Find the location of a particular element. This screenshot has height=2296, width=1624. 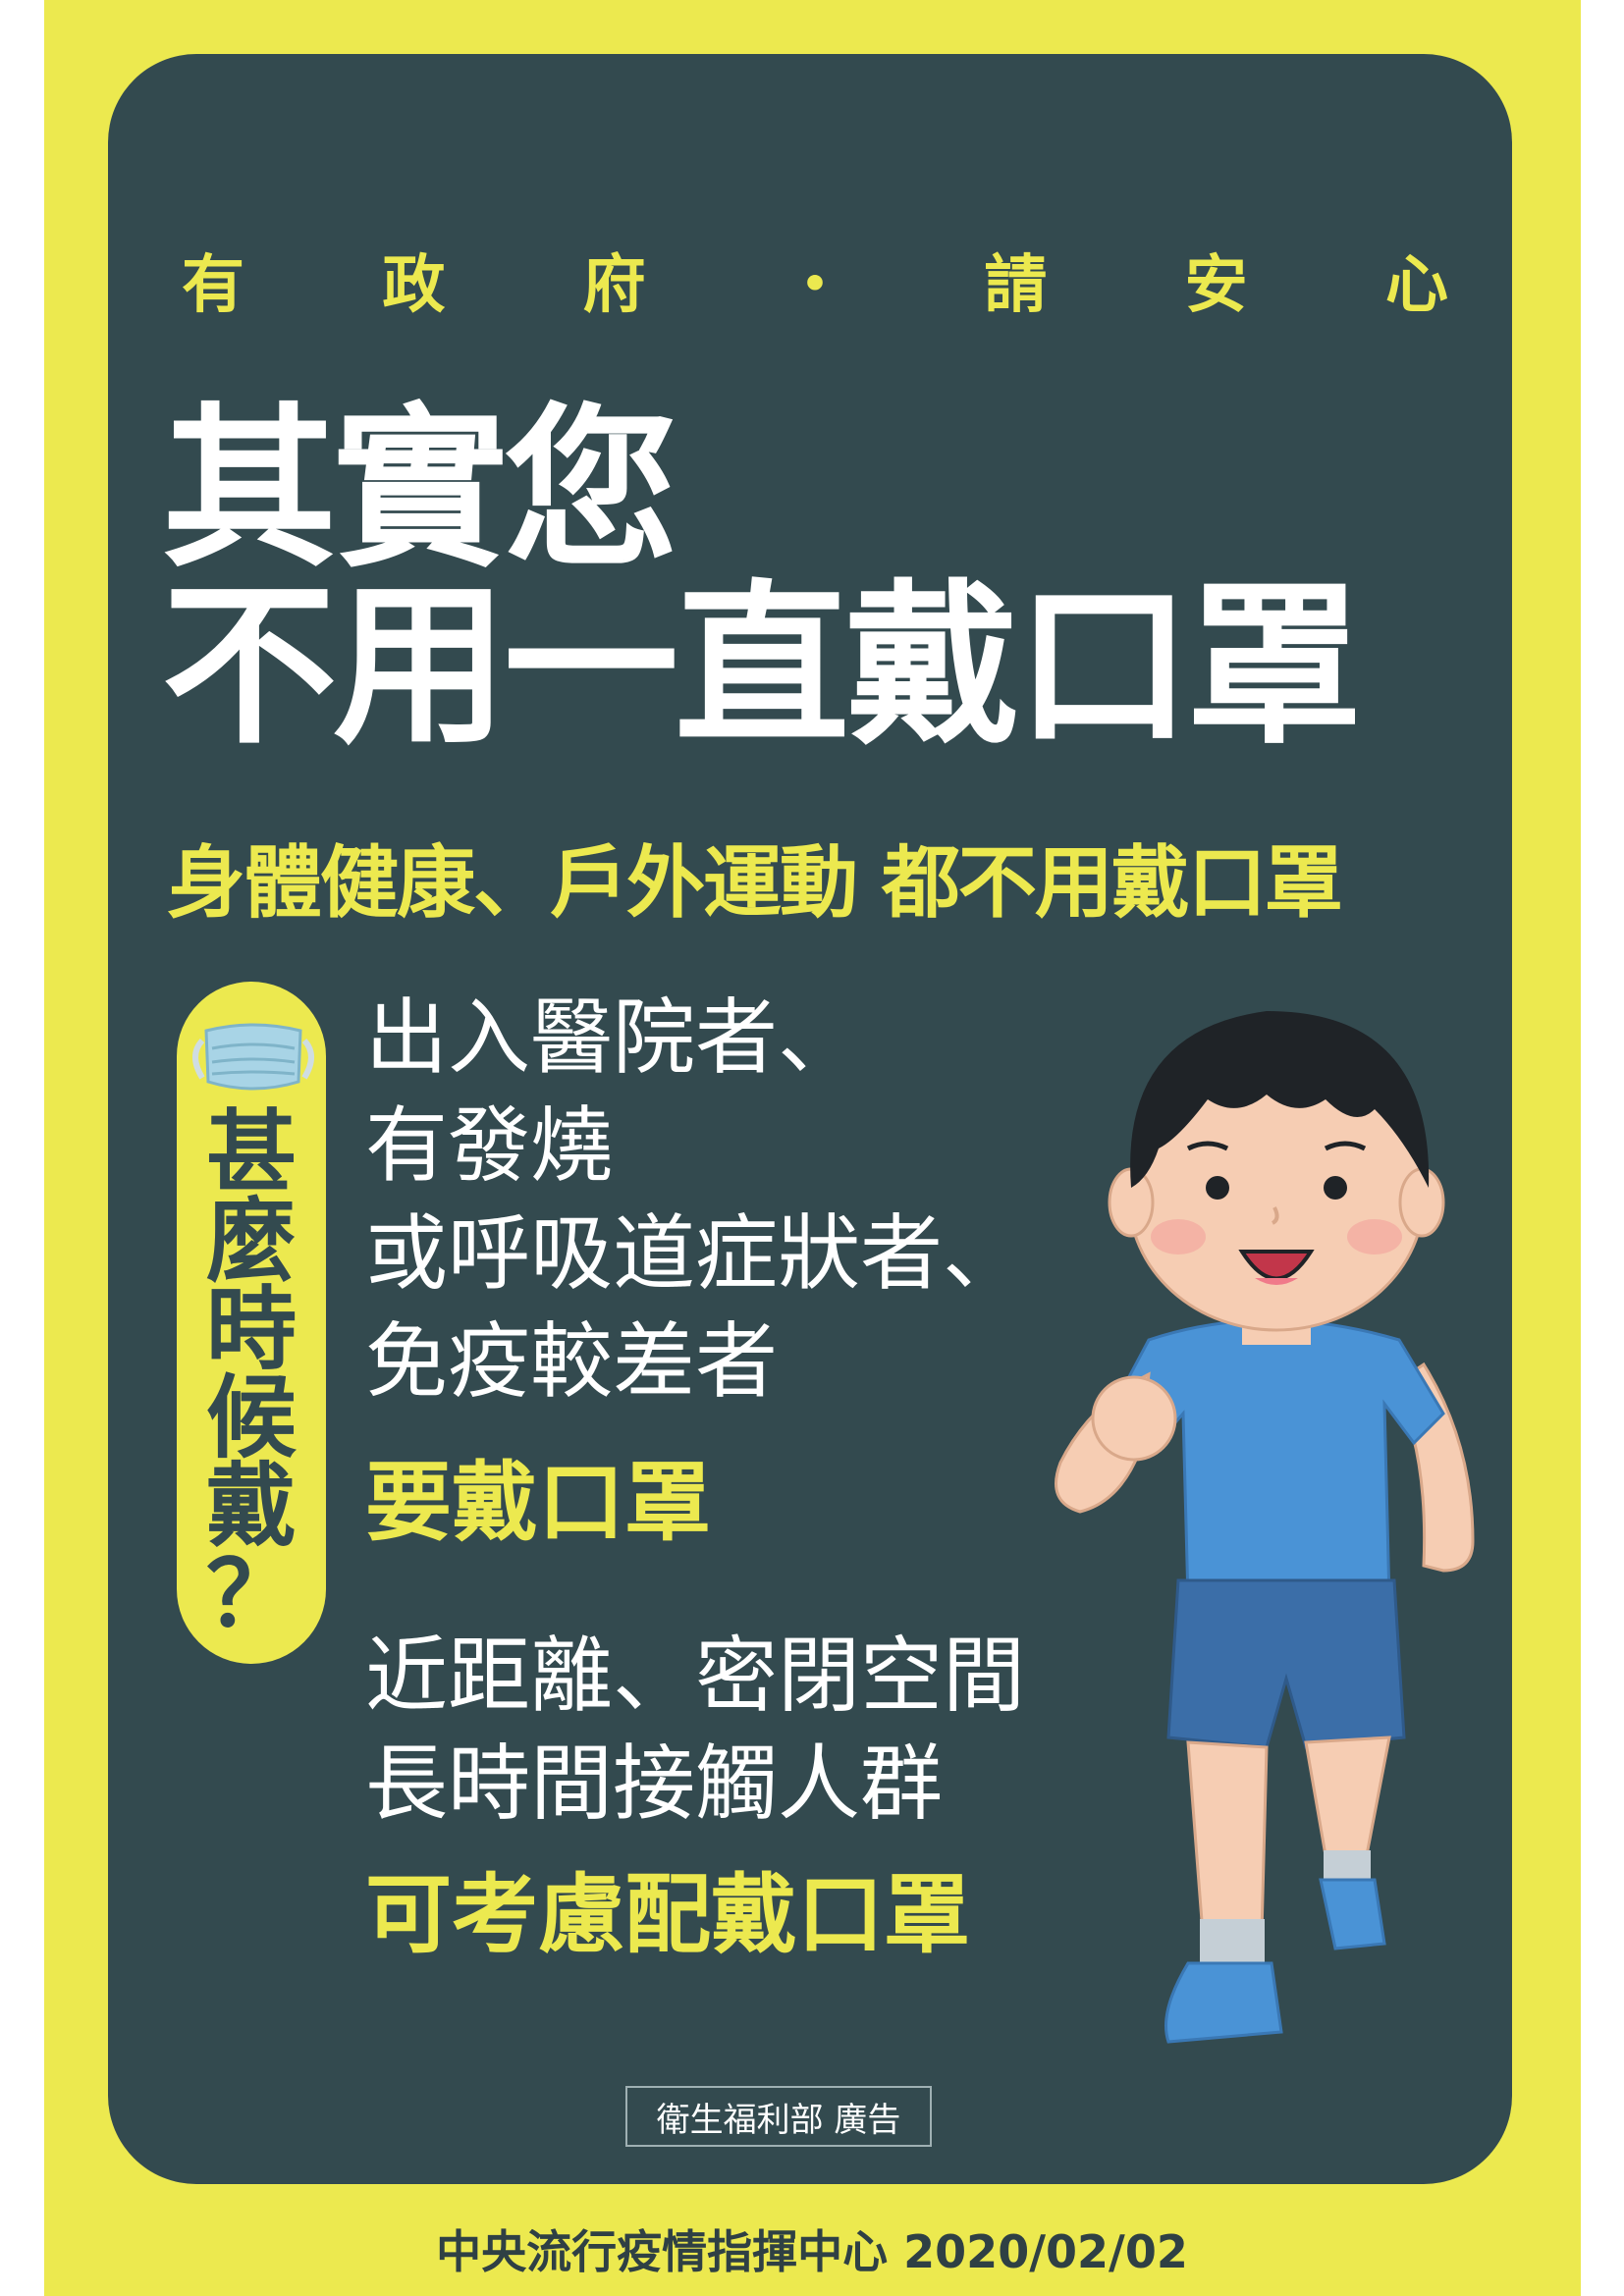

running-boy-illustration is located at coordinates (1265, 1527).